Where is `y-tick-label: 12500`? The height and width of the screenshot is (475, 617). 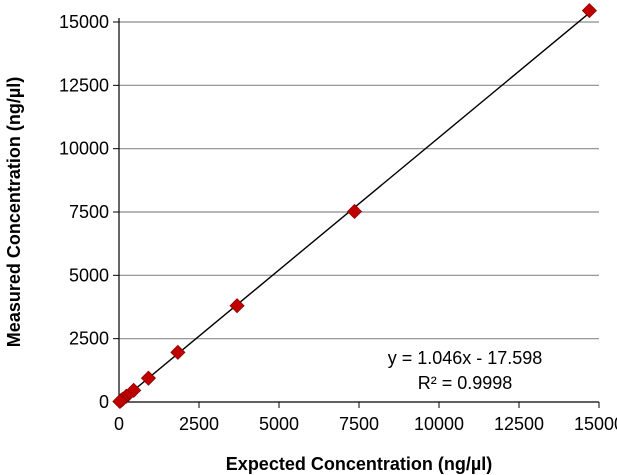
y-tick-label: 12500 is located at coordinates (84, 85).